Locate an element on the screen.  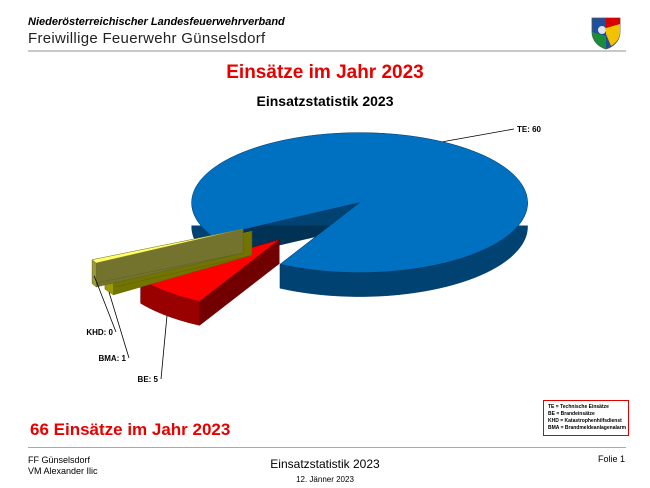
footer-org-line: FF Günselsdorf is located at coordinates (59, 460).